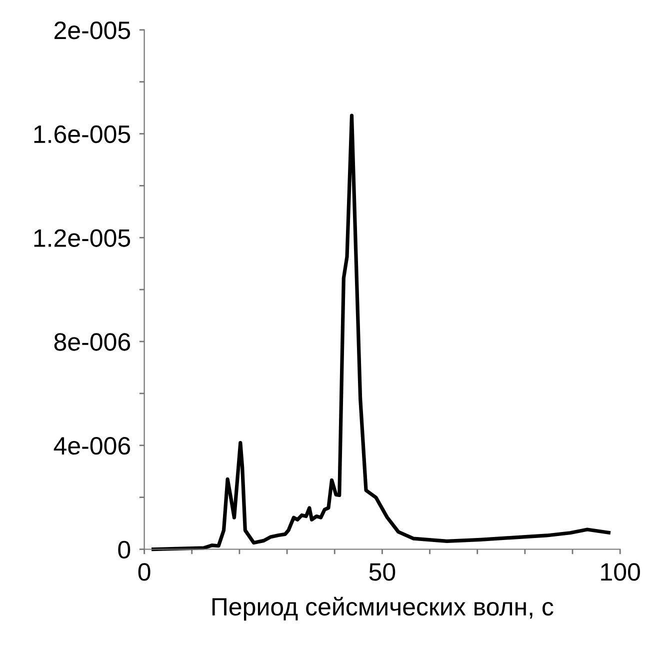 This screenshot has height=650, width=650. I want to click on x-tick-label: 100, so click(620, 572).